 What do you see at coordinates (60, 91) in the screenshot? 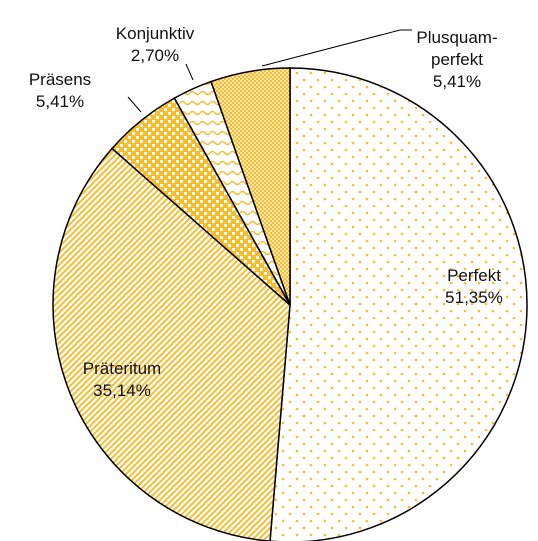
I see `slice-label: Präsens 5,41%` at bounding box center [60, 91].